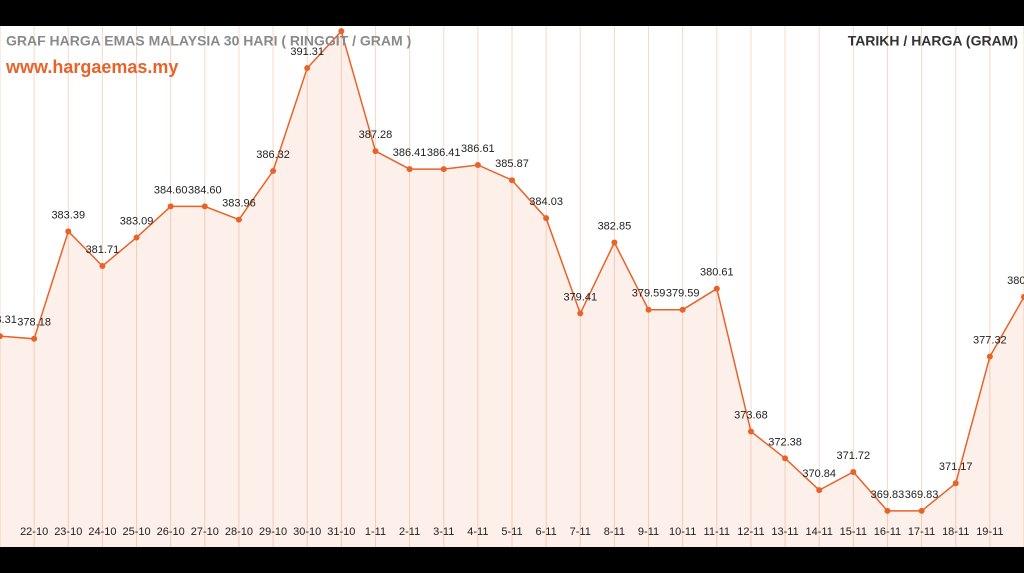 This screenshot has width=1024, height=573. I want to click on x-tick-label: 4-11, so click(477, 532).